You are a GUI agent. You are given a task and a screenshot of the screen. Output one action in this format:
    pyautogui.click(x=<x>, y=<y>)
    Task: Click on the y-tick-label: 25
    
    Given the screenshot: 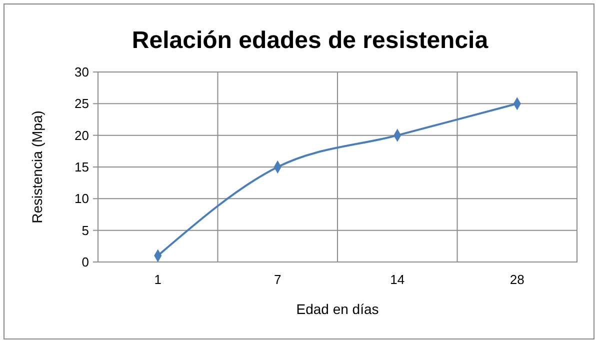 What is the action you would take?
    pyautogui.click(x=81, y=104)
    